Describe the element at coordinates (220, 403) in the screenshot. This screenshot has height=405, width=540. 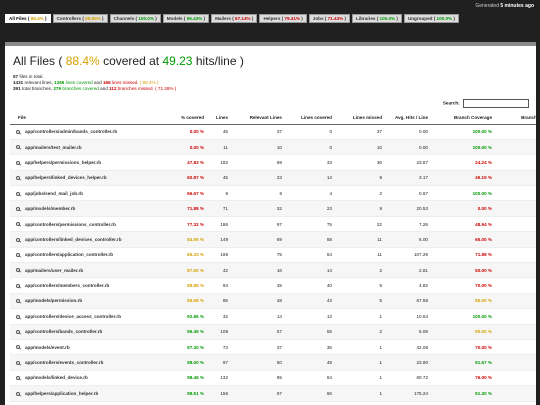
I see `lines-count: 18` at that location.